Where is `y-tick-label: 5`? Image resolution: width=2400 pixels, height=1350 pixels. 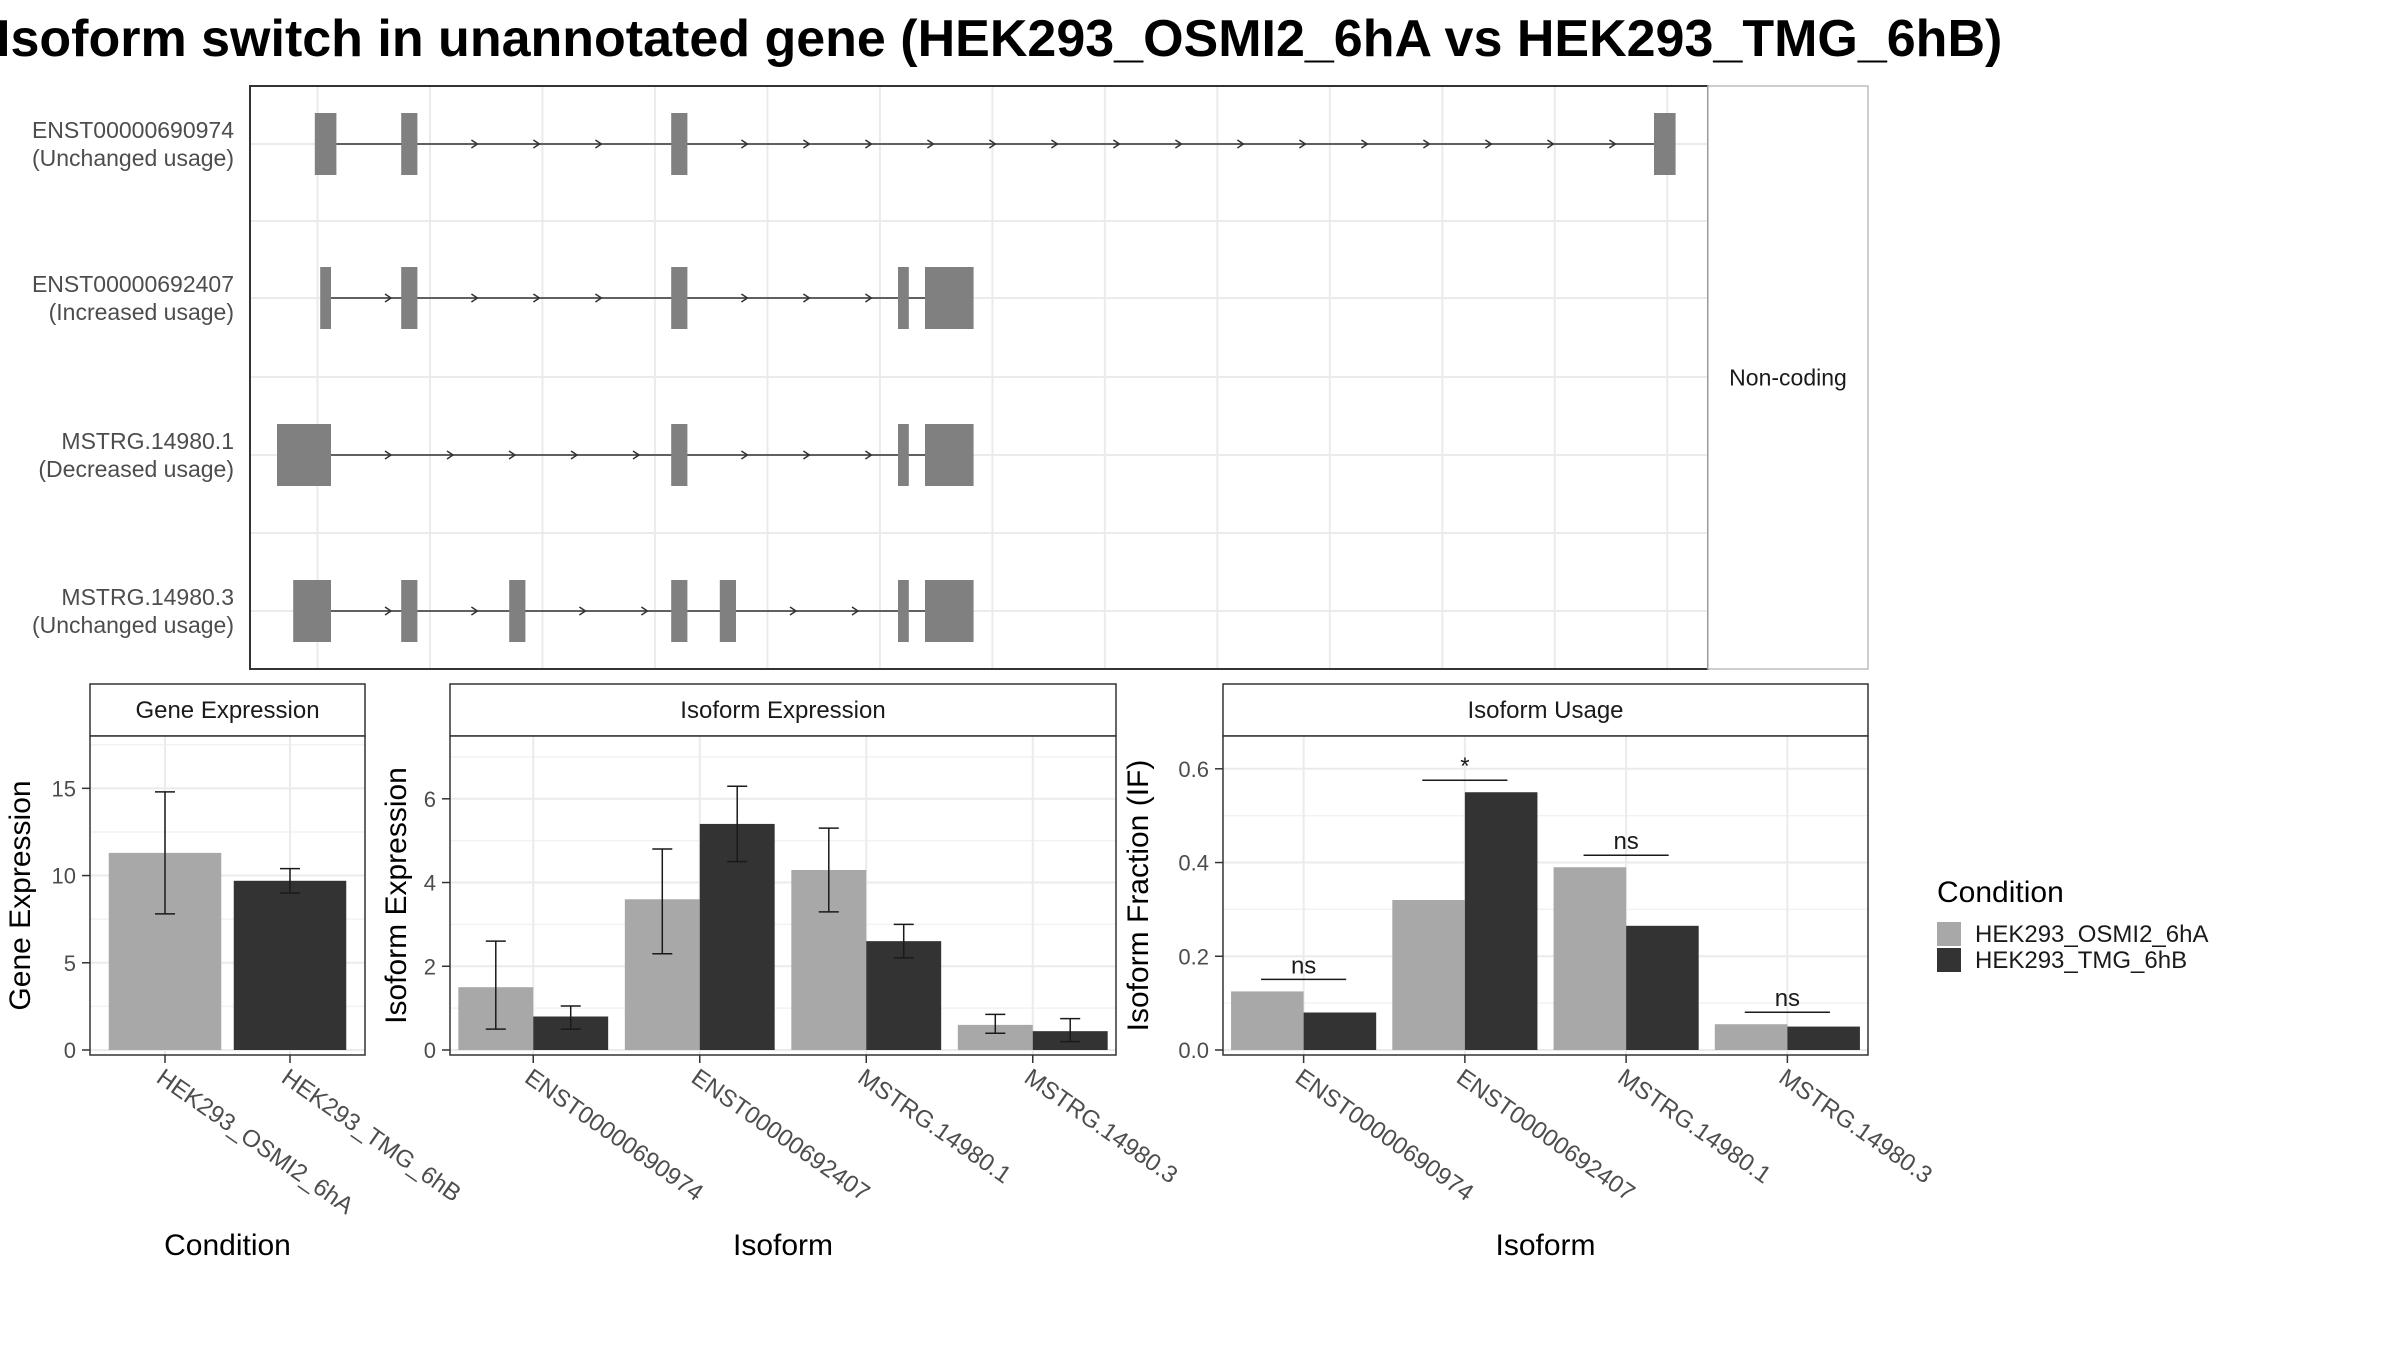
y-tick-label: 5 is located at coordinates (70, 963).